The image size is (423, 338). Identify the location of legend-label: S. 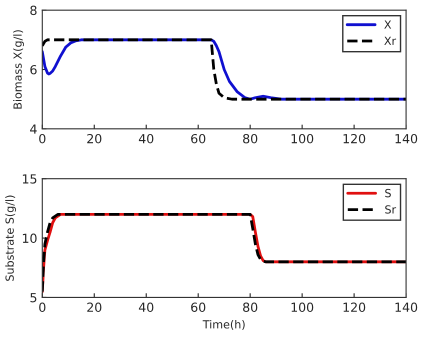
(388, 193).